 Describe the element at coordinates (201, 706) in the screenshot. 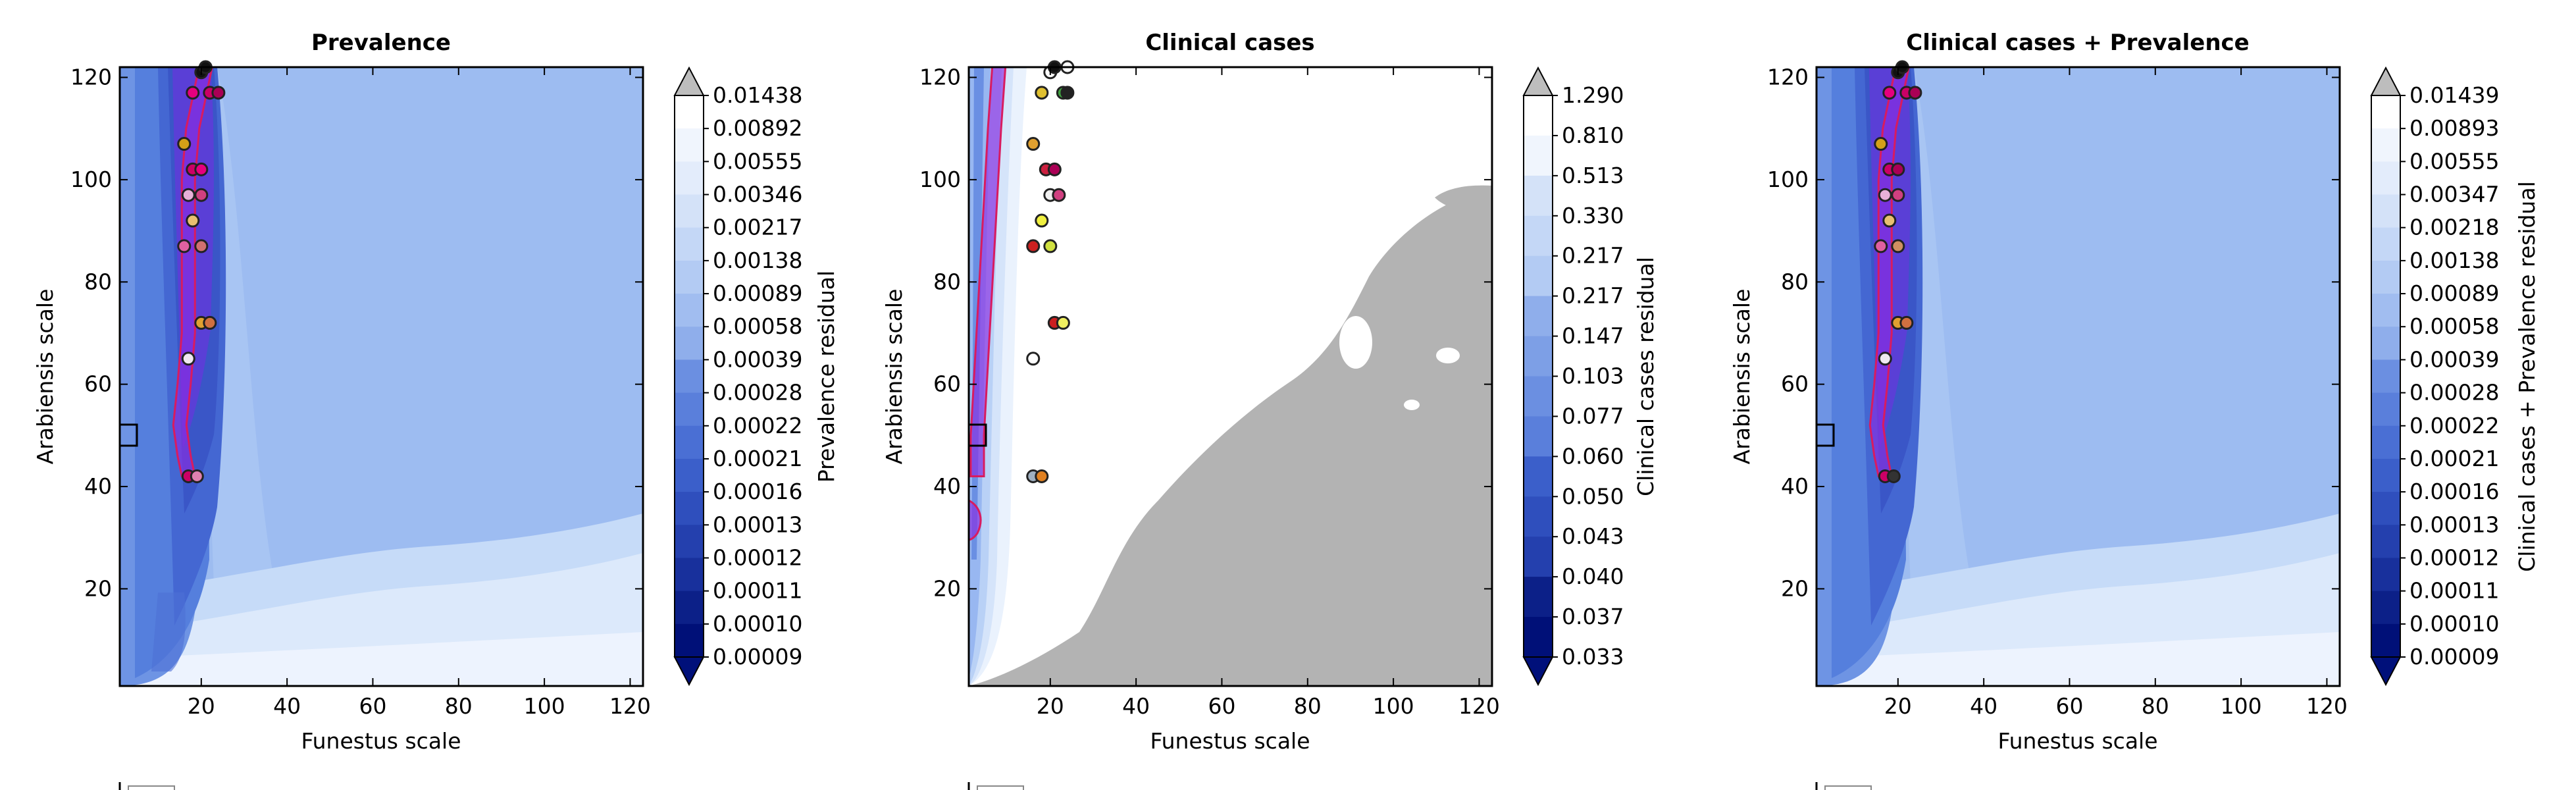

I see `x-tick-label: 20` at that location.